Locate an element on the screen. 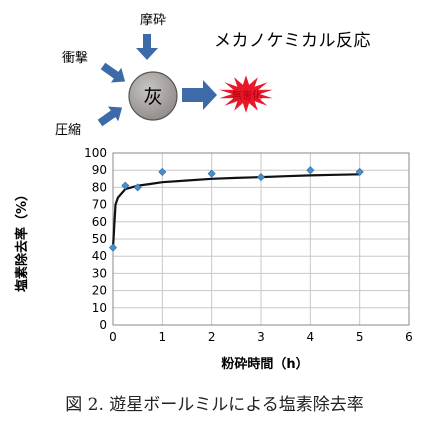 Image resolution: width=429 pixels, height=426 pixels. ash-sphere is located at coordinates (153, 96).